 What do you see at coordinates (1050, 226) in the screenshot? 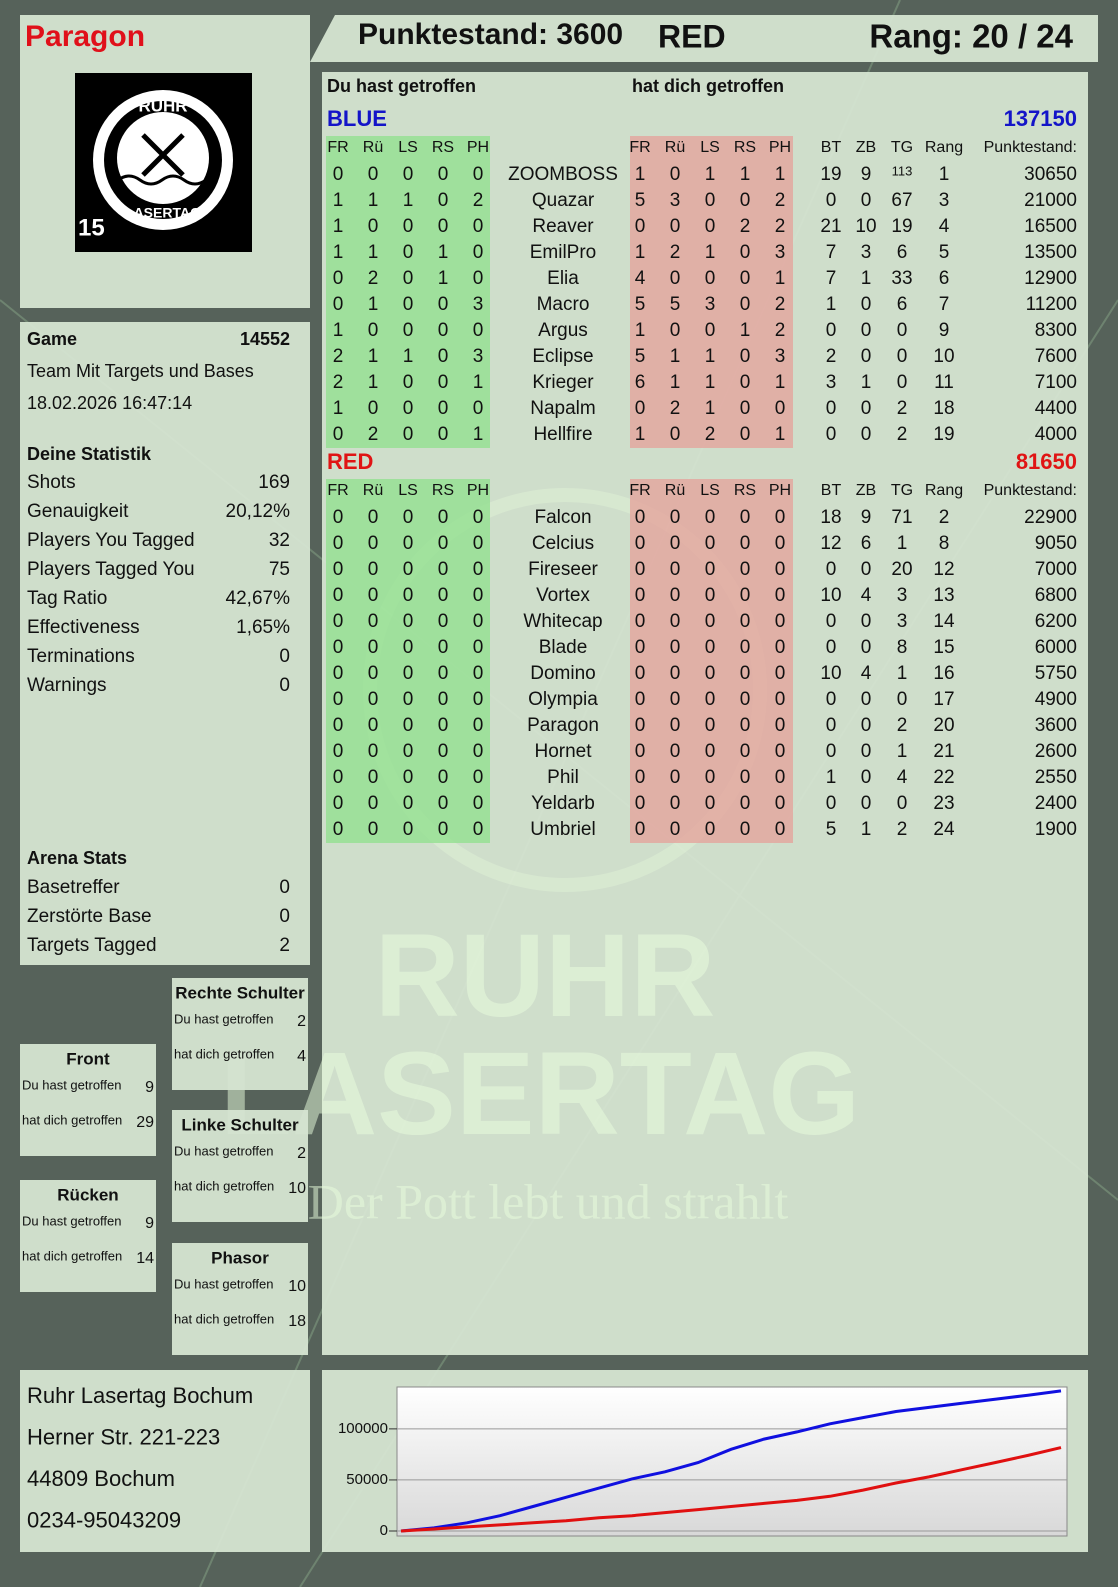
I see `table-cell: 16500` at bounding box center [1050, 226].